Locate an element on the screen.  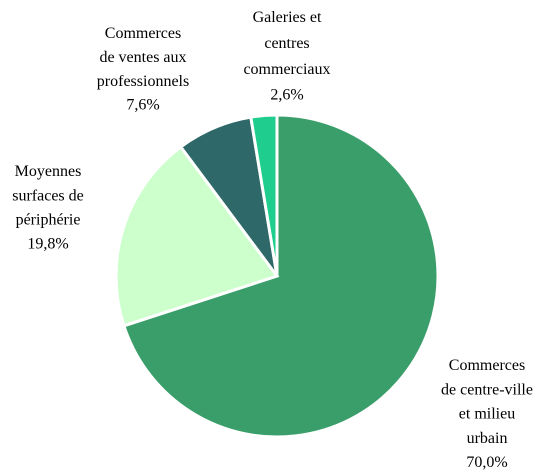
value-label: 7,6% is located at coordinates (142, 105).